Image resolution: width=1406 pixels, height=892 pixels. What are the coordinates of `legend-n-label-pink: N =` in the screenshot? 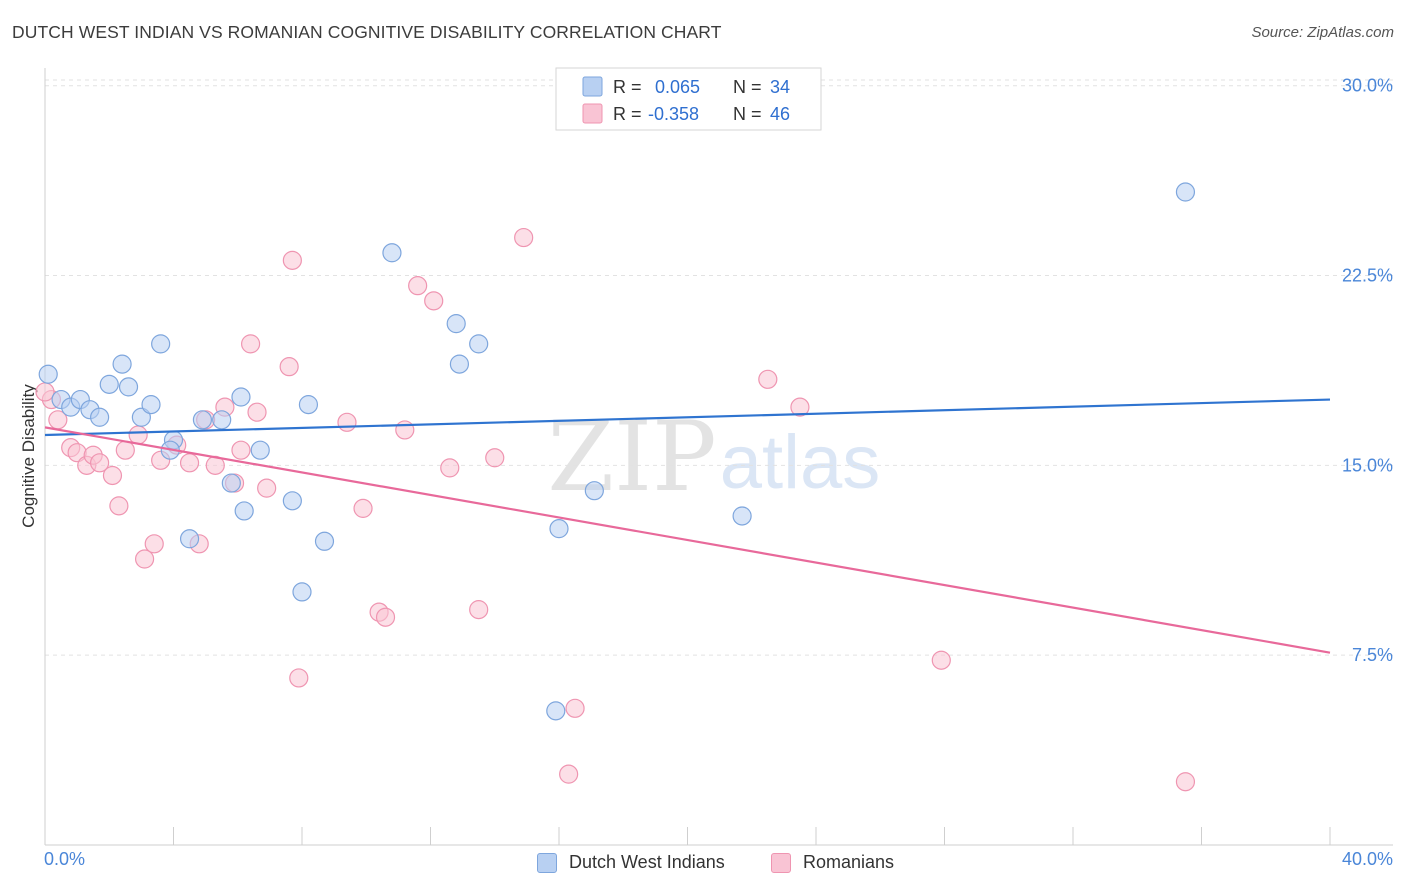 It's located at (747, 114).